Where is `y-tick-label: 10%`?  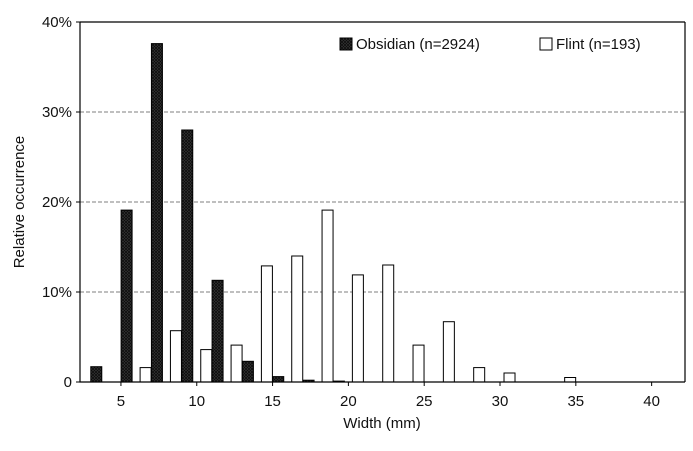
y-tick-label: 10% is located at coordinates (57, 292).